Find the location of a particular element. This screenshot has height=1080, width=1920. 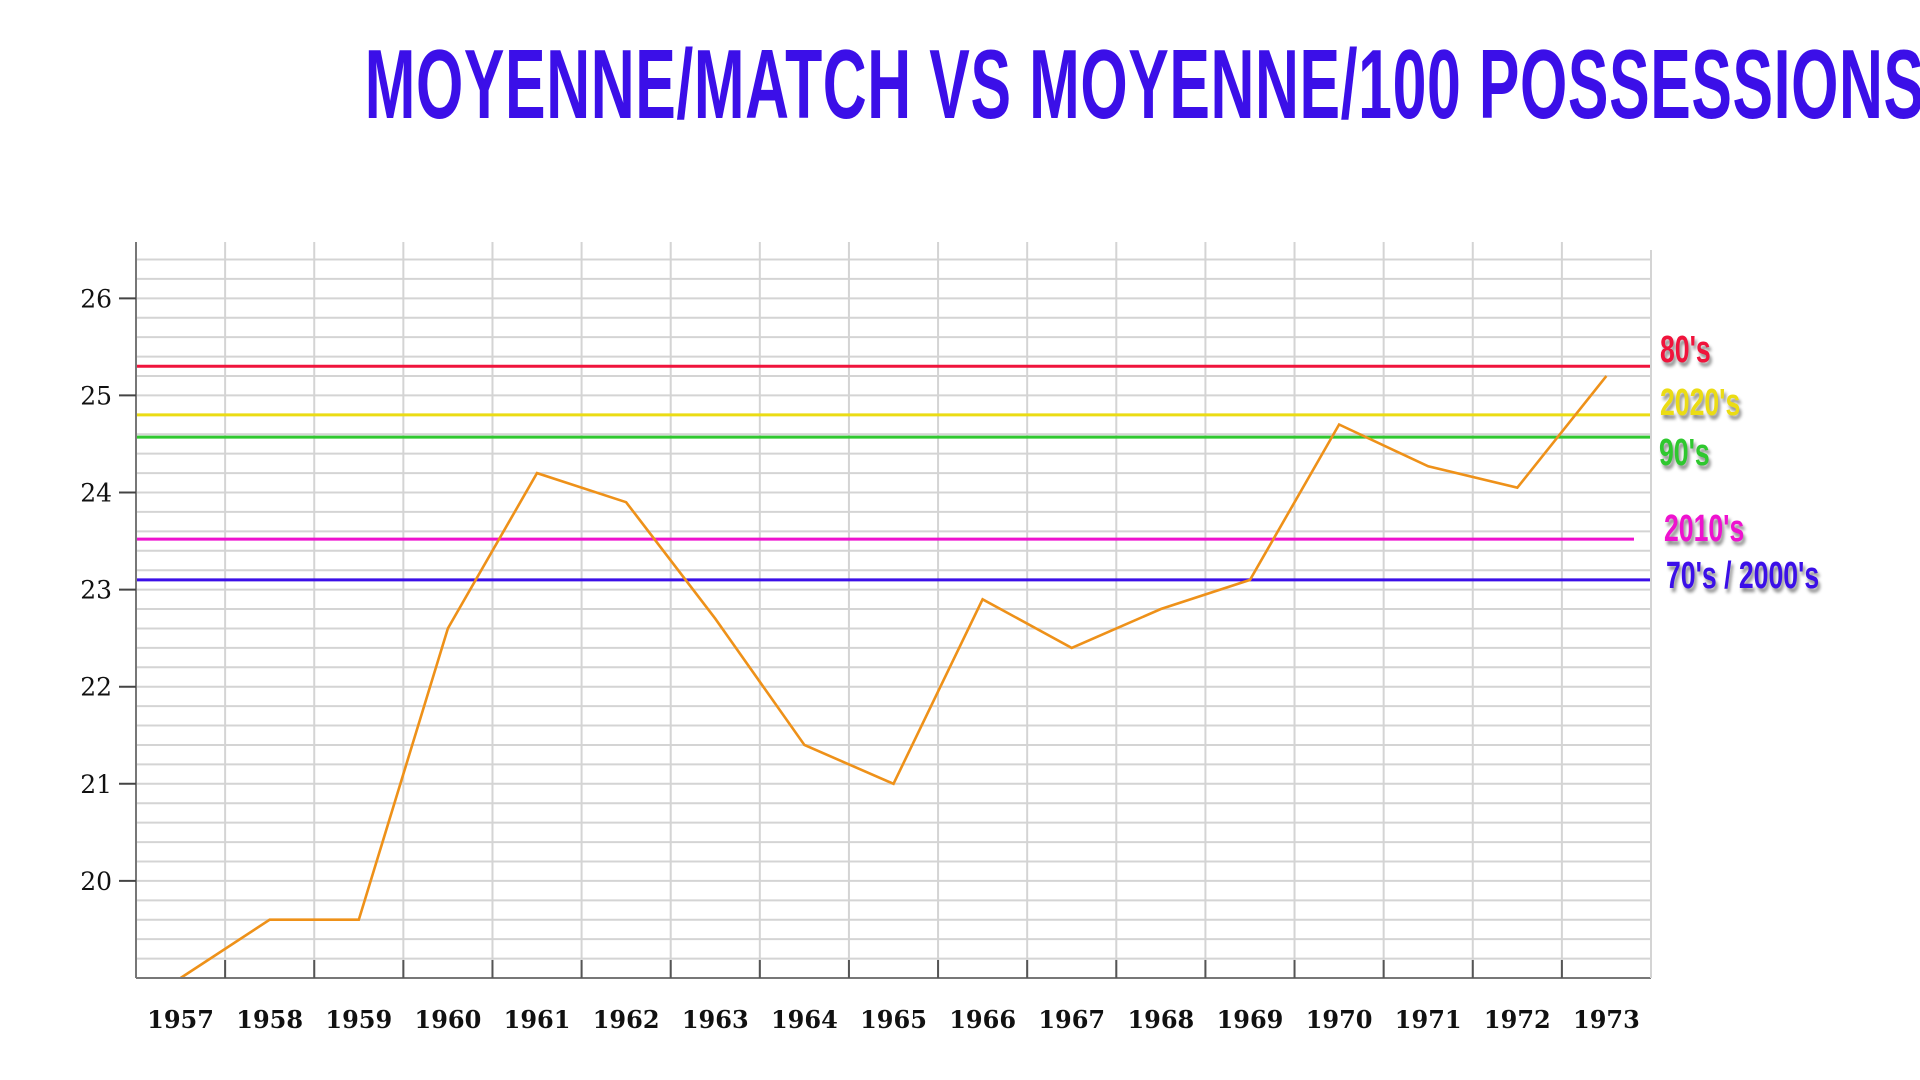

y-axis-ticks: 20 21 22 23 24 25 26 is located at coordinates (108, 590).